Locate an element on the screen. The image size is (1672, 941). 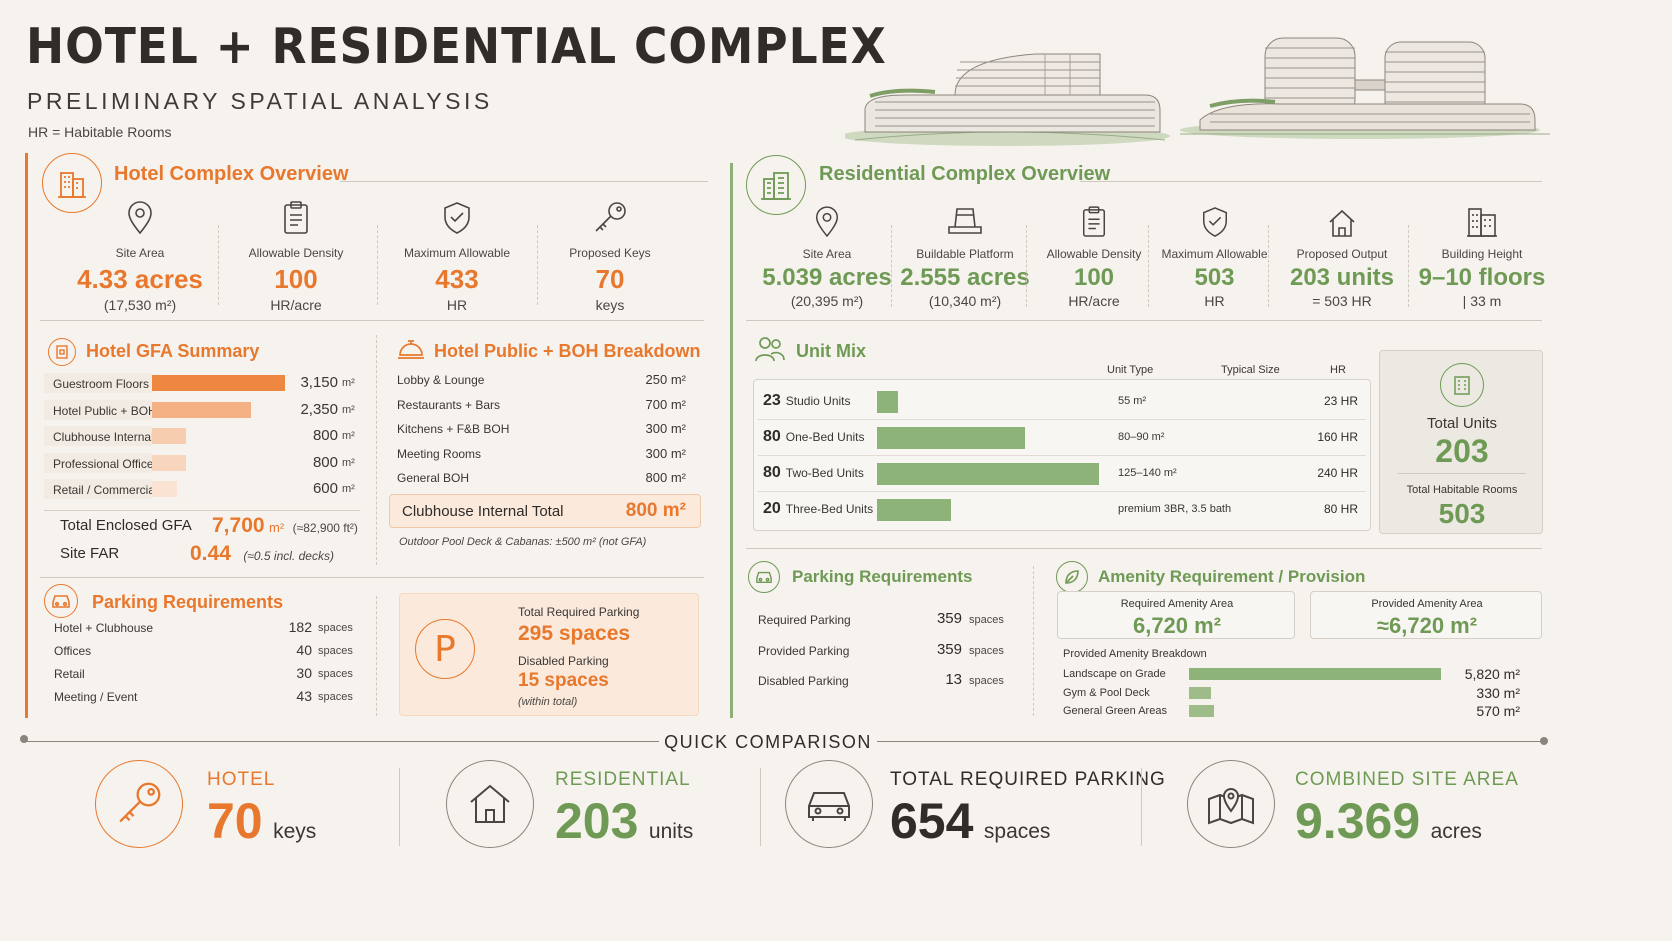
comparison-hotel-label: HOTEL is located at coordinates (241, 779).